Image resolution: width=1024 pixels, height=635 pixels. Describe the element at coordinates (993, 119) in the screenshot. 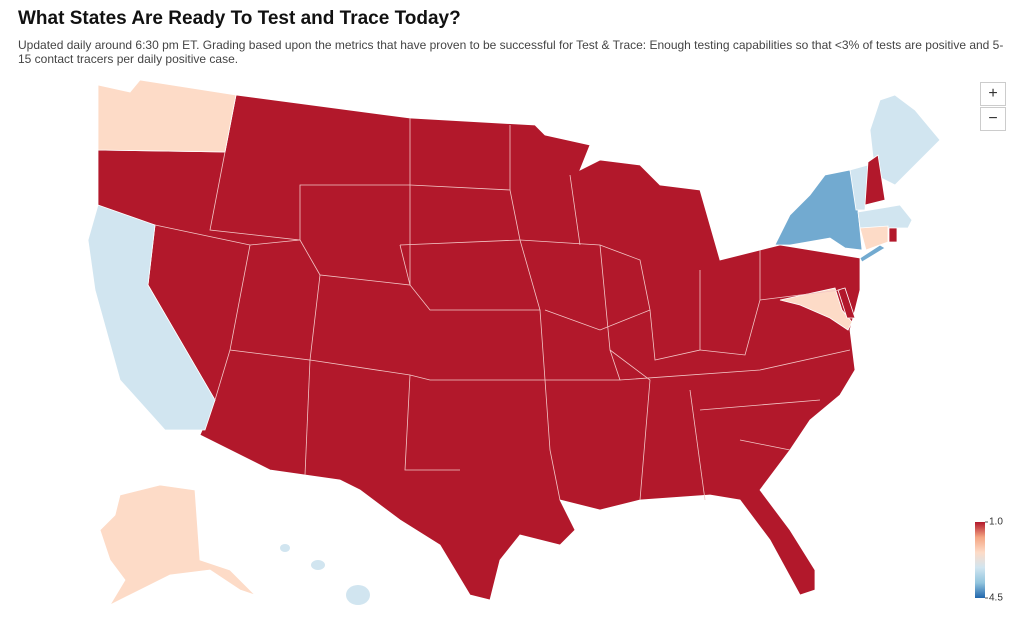

I see `zoom-out-button: −` at that location.